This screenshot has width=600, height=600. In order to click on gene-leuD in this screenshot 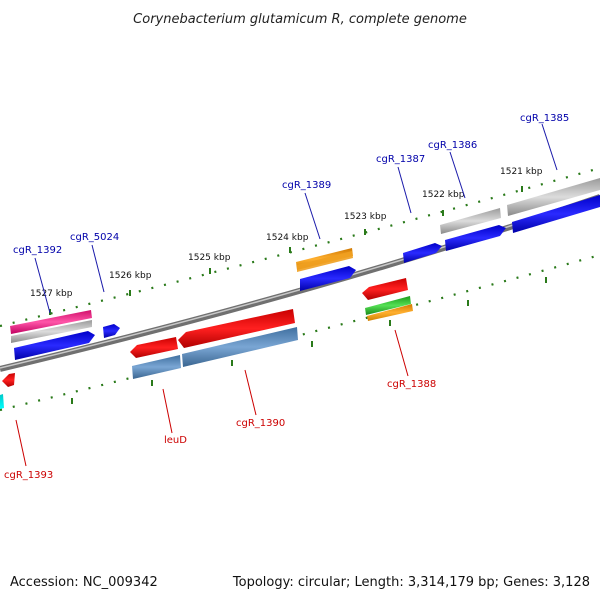, I will do `click(154, 347)`.